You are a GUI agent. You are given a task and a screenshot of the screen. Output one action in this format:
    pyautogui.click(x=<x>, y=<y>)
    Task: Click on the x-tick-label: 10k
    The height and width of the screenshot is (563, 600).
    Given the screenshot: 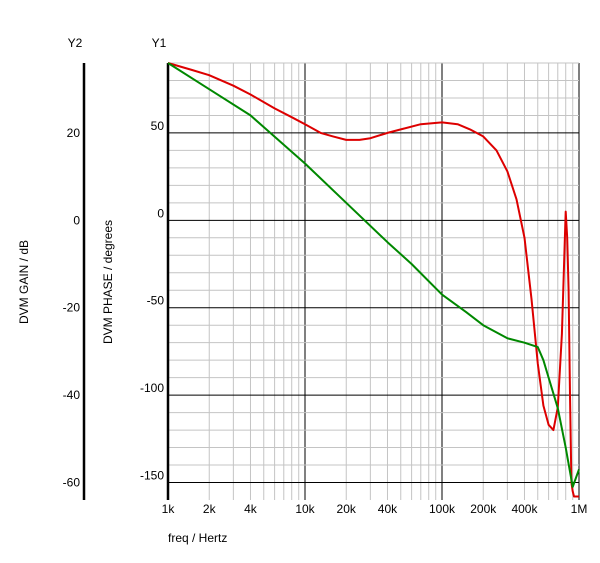 What is the action you would take?
    pyautogui.click(x=305, y=509)
    